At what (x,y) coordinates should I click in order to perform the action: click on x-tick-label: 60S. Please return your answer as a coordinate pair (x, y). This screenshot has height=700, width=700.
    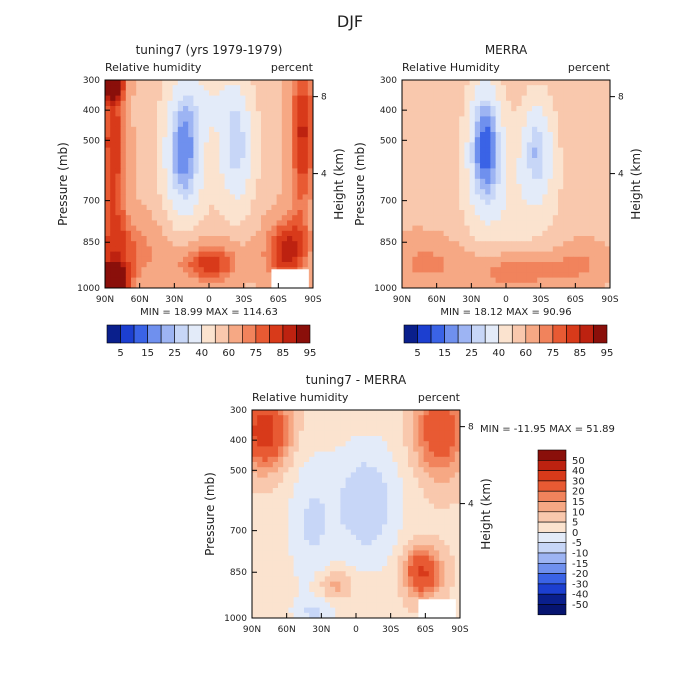
    Looking at the image, I should click on (575, 300).